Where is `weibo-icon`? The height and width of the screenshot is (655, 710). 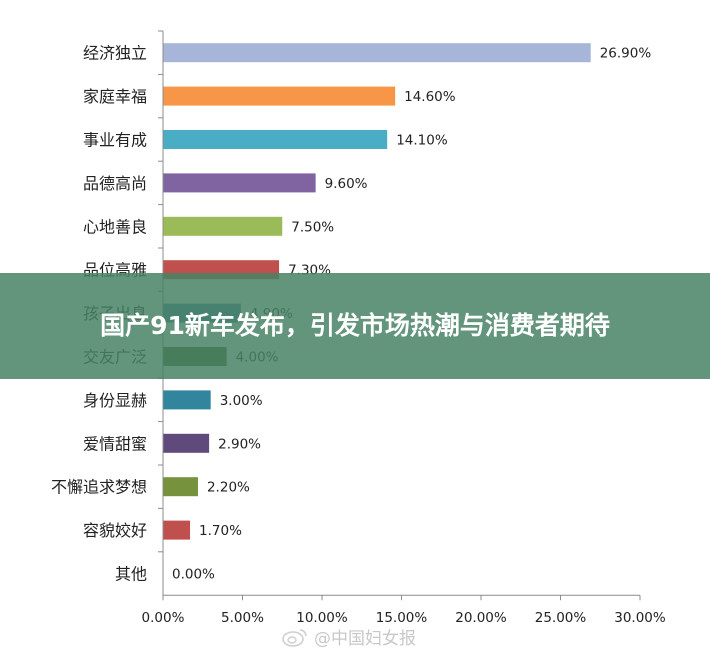 weibo-icon is located at coordinates (294, 637).